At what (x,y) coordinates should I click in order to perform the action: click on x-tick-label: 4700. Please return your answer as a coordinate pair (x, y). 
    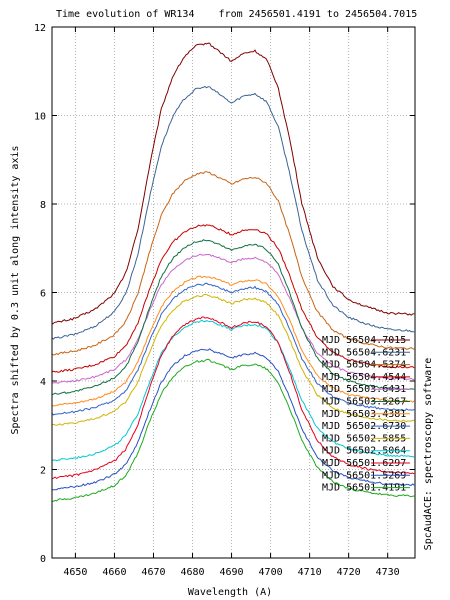
    Looking at the image, I should click on (271, 572).